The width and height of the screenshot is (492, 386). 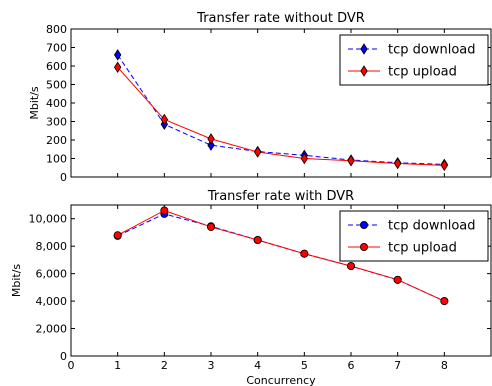 I want to click on x-tick-label: 1, so click(x=117, y=365).